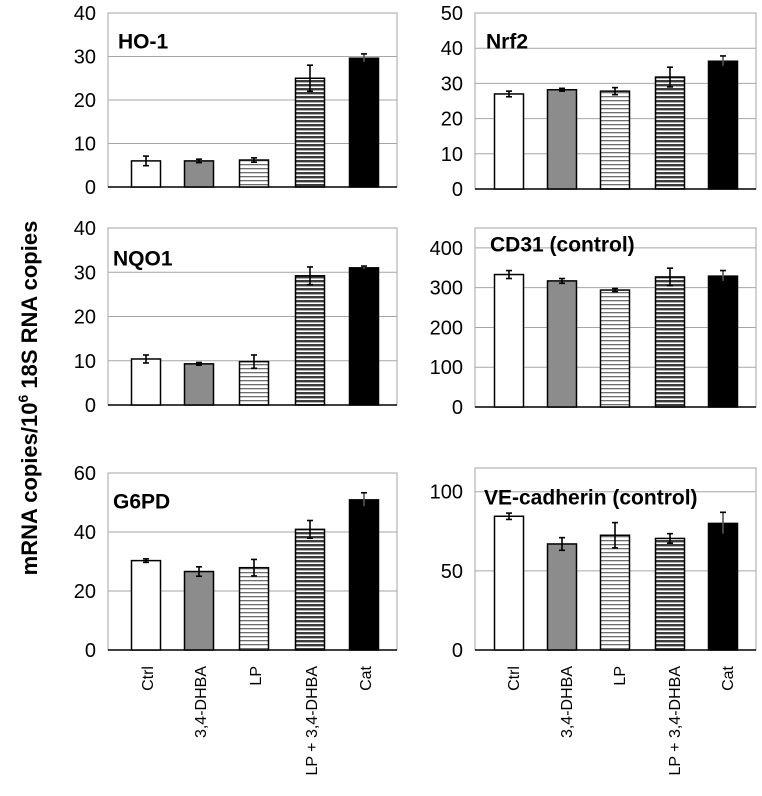 The width and height of the screenshot is (762, 796). What do you see at coordinates (85, 474) in the screenshot?
I see `y-tick-label: 60` at bounding box center [85, 474].